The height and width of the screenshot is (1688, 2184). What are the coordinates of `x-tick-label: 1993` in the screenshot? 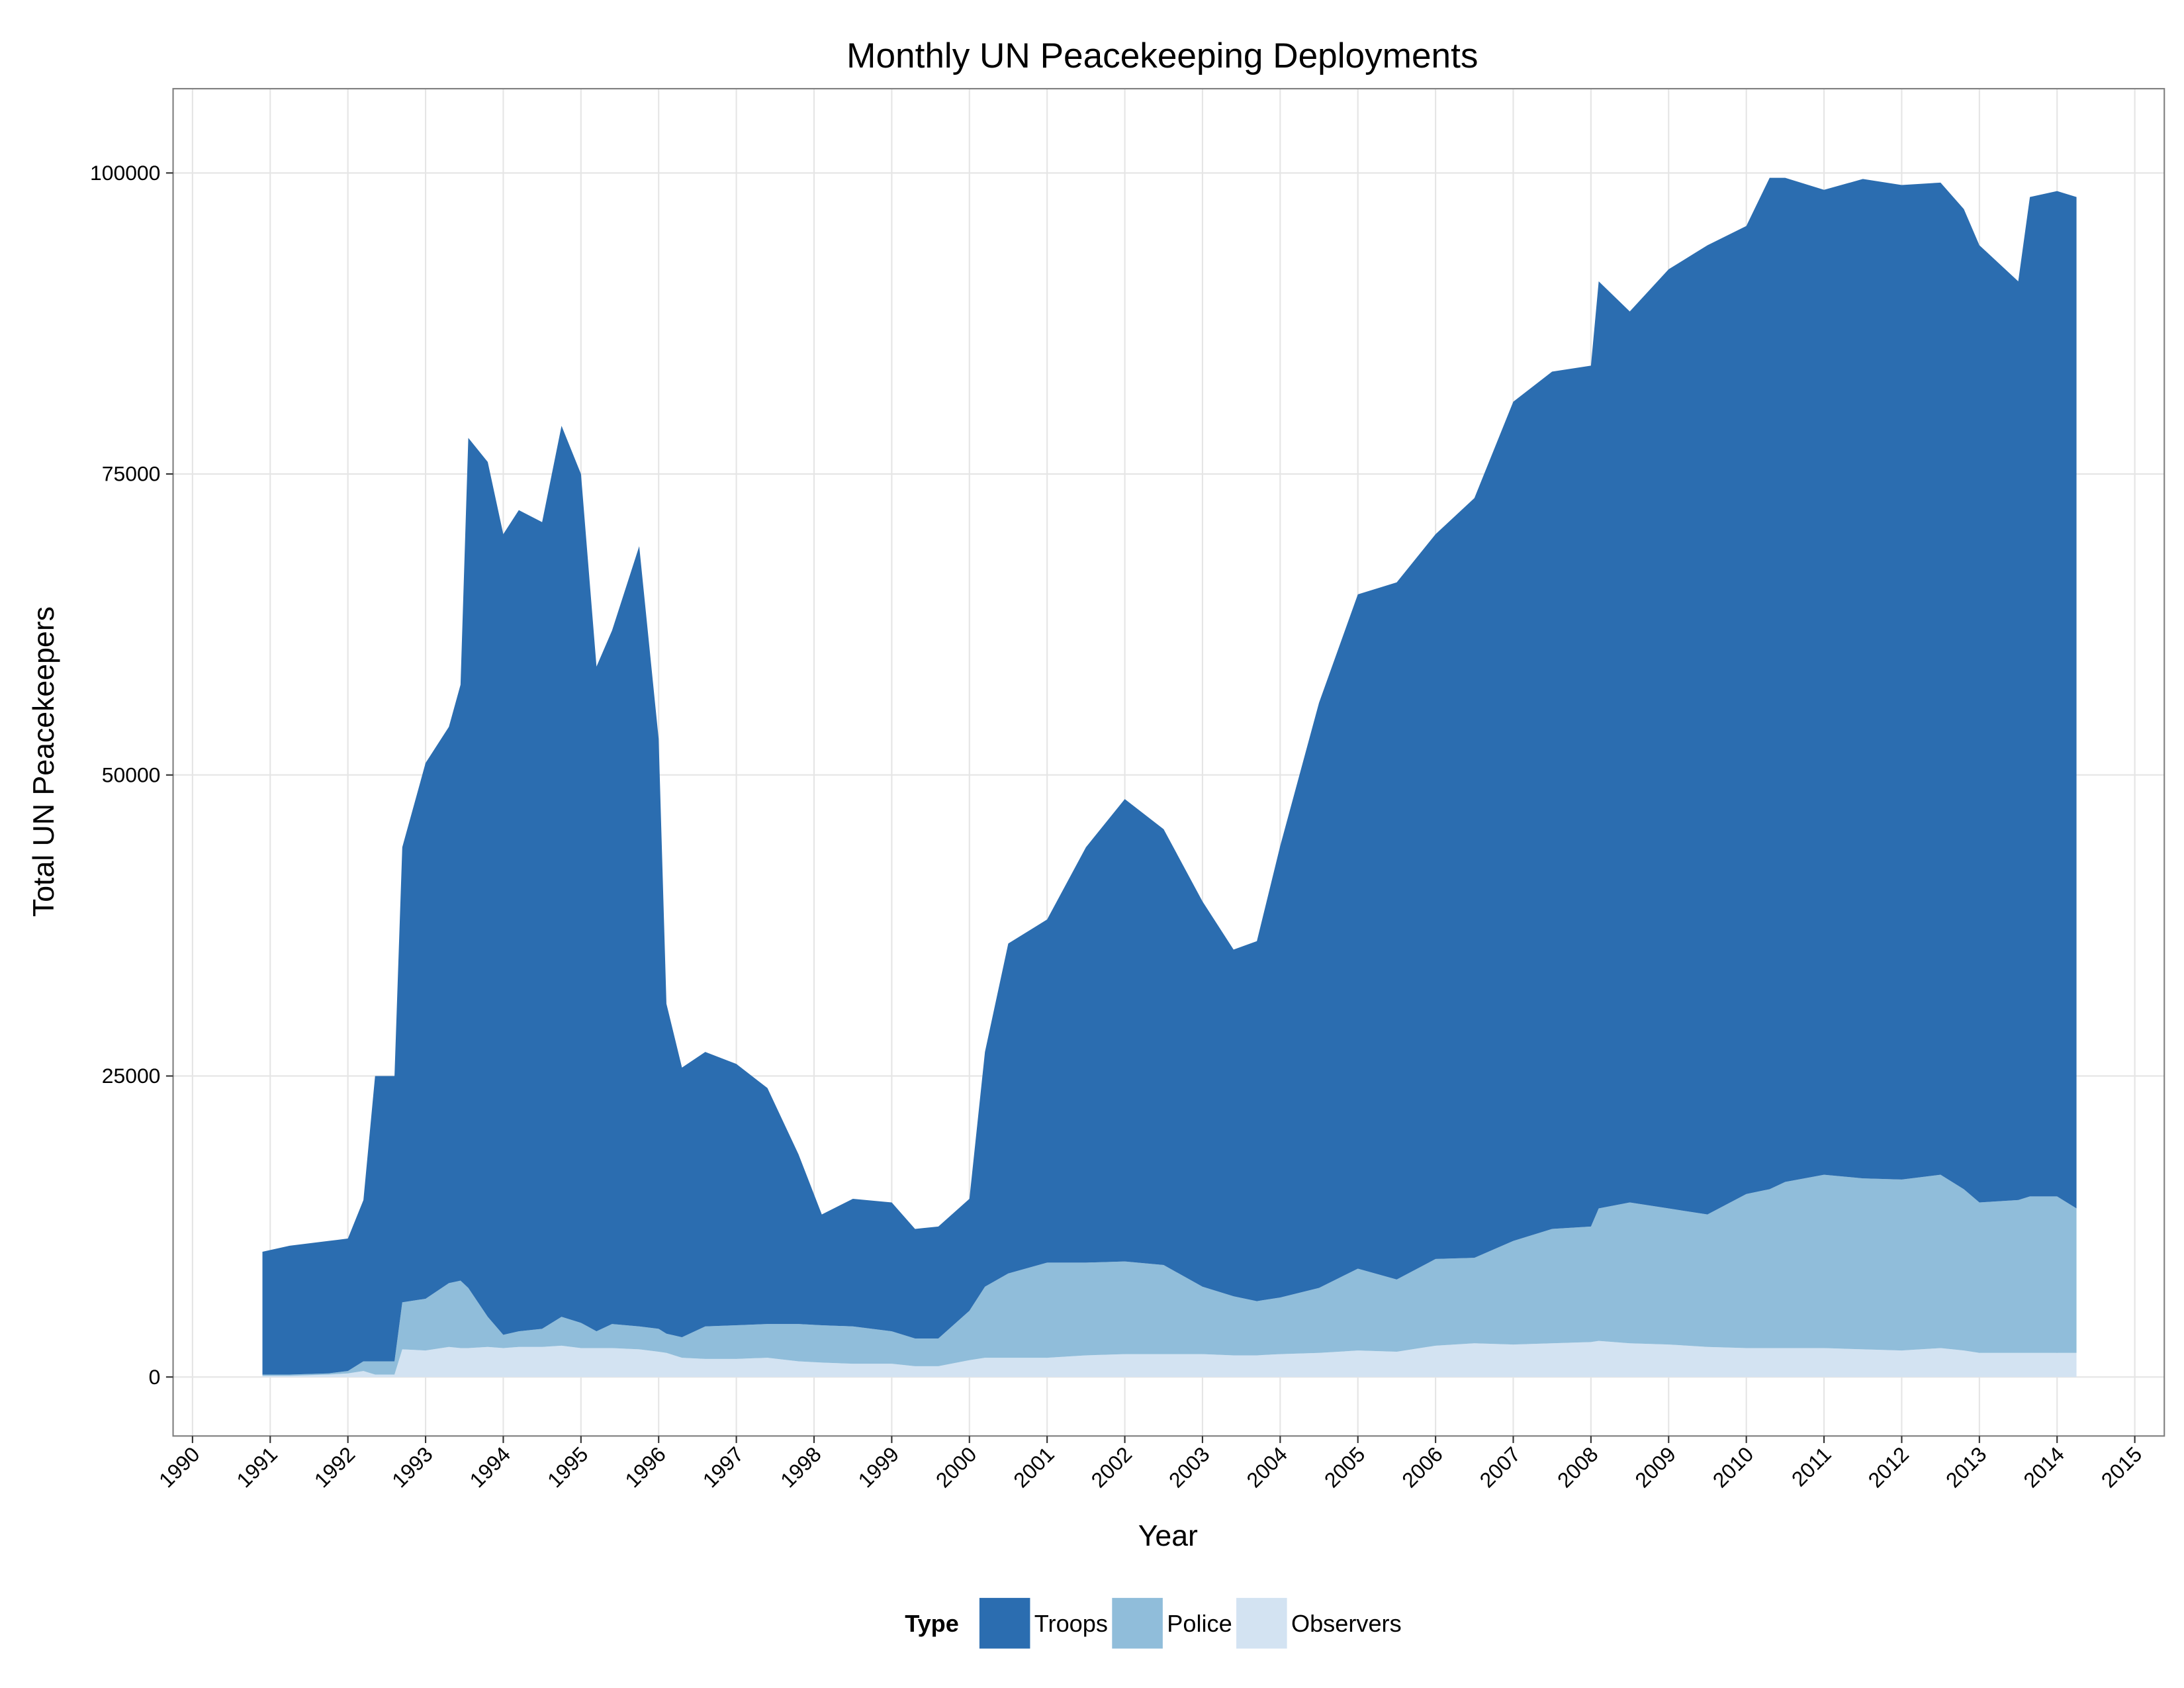 It's located at (412, 1467).